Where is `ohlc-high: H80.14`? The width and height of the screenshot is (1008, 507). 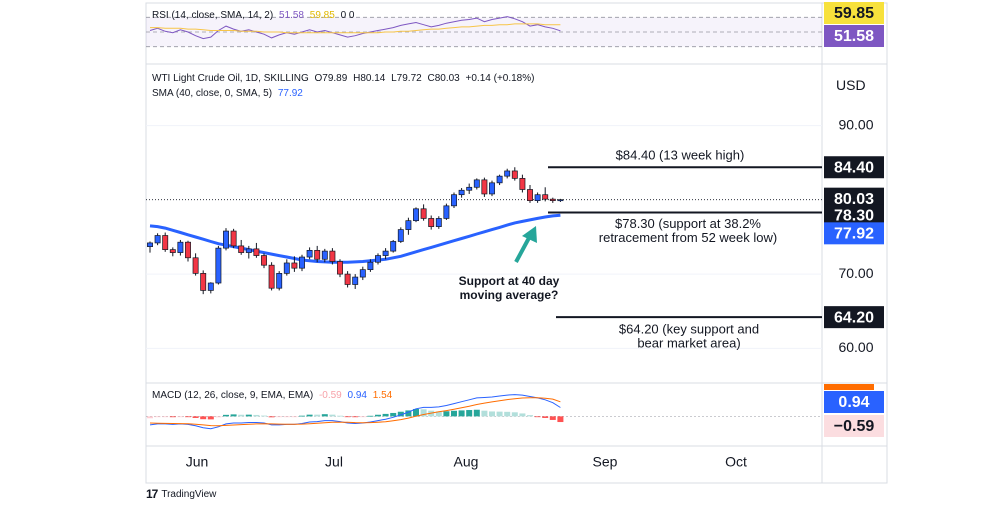
ohlc-high: H80.14 is located at coordinates (369, 78).